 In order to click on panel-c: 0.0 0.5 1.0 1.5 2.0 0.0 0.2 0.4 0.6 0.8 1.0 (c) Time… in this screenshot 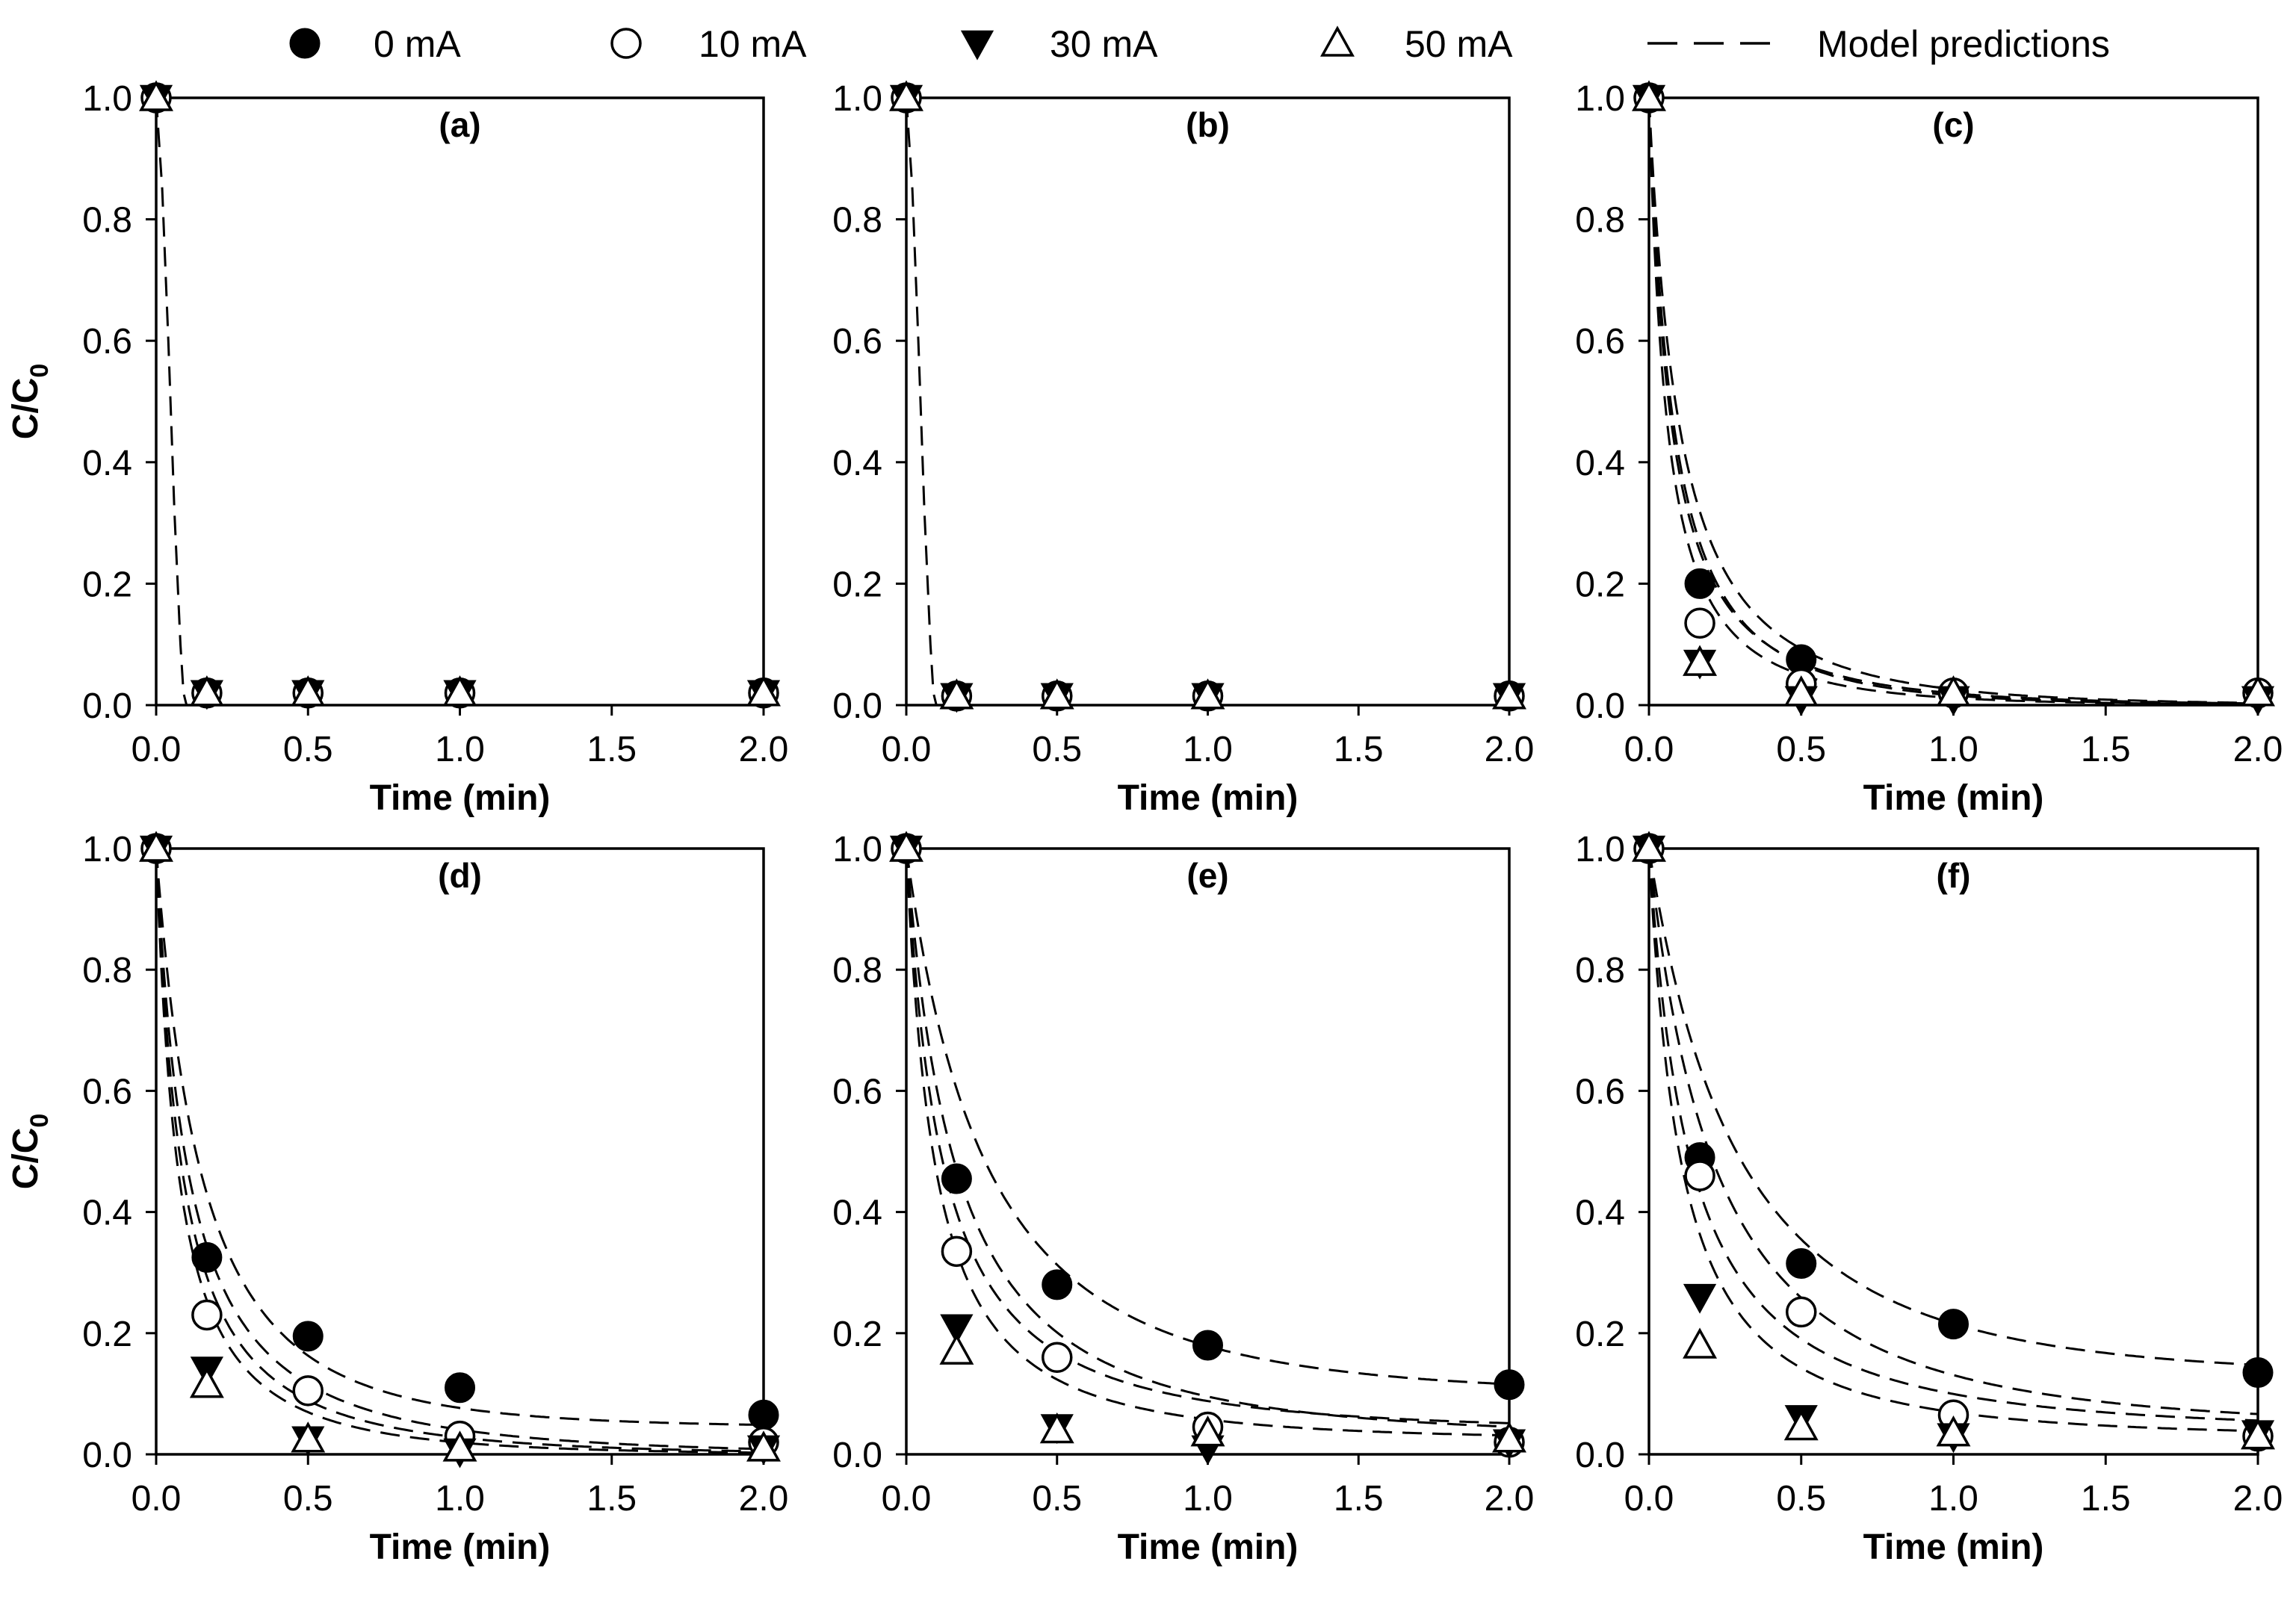, I will do `click(1929, 448)`.